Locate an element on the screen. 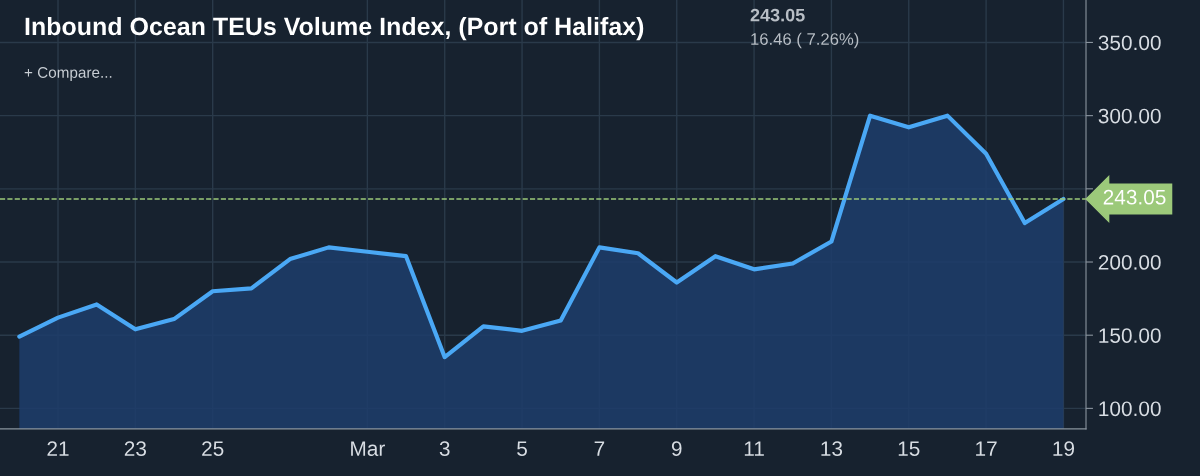  x-tick-label: 3 is located at coordinates (444, 448).